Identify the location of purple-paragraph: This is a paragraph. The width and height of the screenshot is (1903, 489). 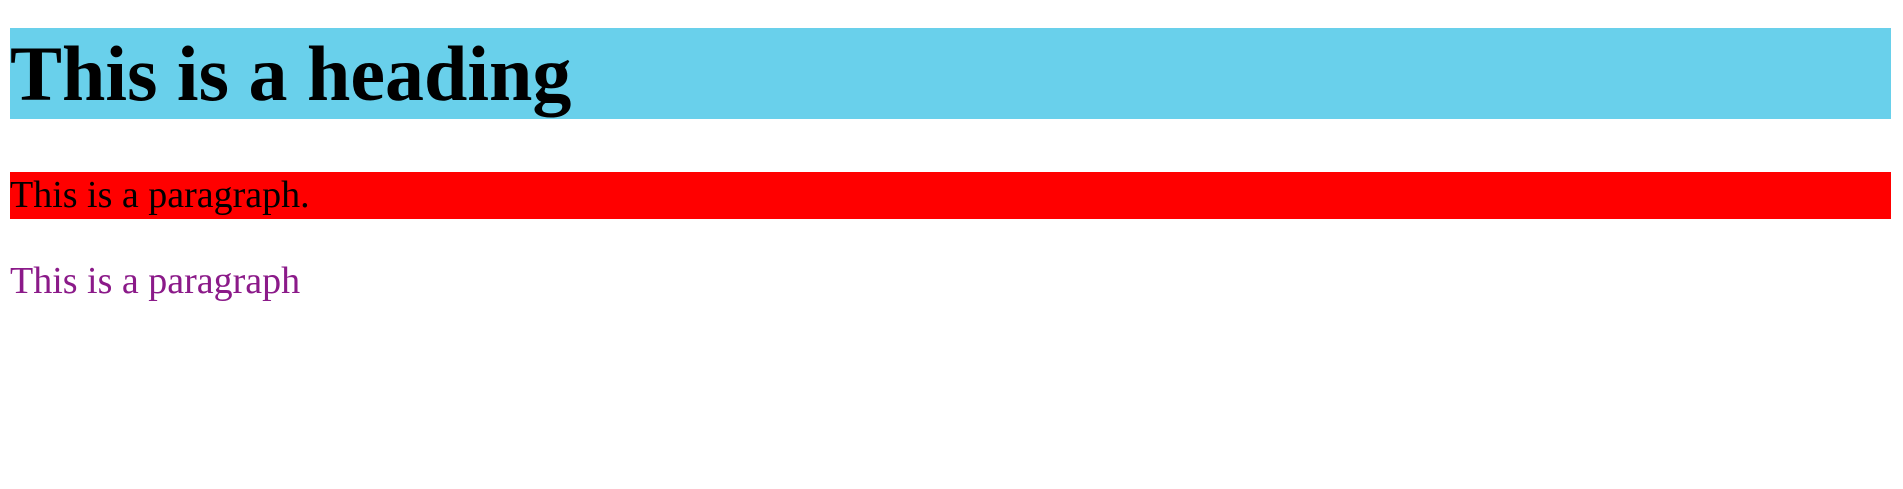
(155, 281).